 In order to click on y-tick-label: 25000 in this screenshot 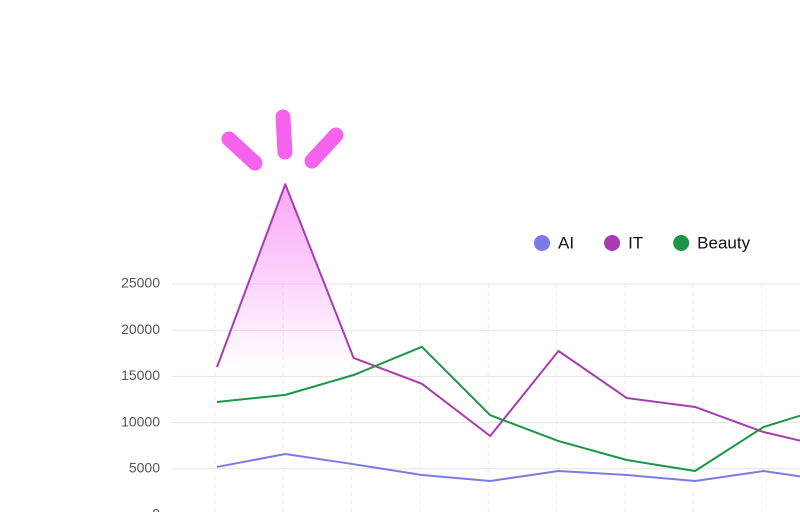, I will do `click(140, 283)`.